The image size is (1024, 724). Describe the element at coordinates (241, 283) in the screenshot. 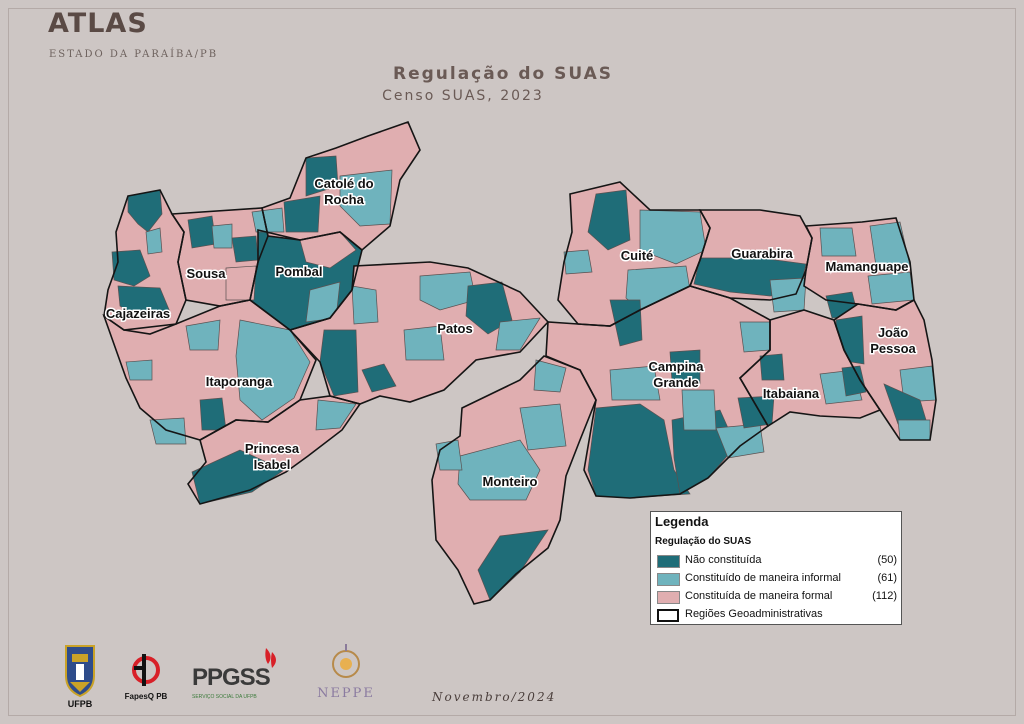

I see `muni-pombal-c` at that location.